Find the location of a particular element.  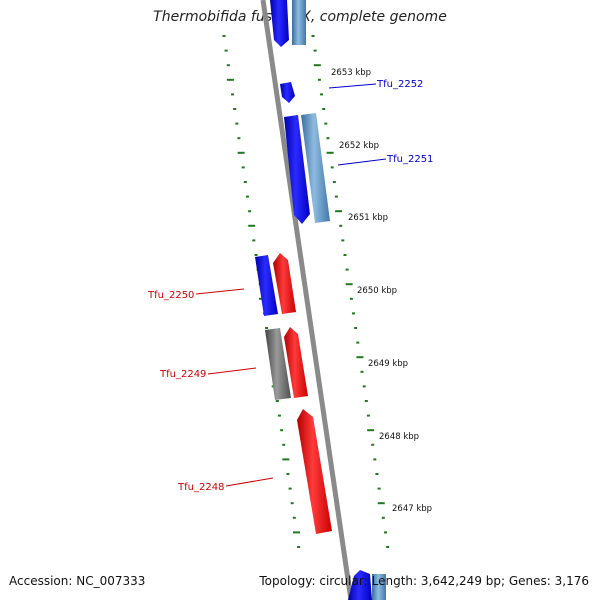

kbp-label: 2653 kbp is located at coordinates (351, 73).